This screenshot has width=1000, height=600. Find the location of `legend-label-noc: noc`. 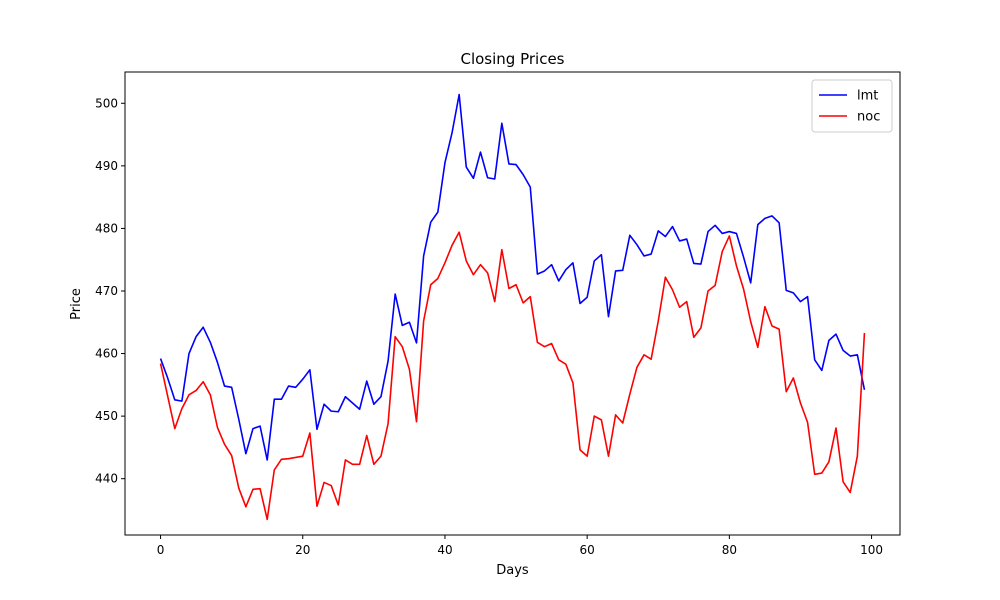

legend-label-noc: noc is located at coordinates (868, 117).